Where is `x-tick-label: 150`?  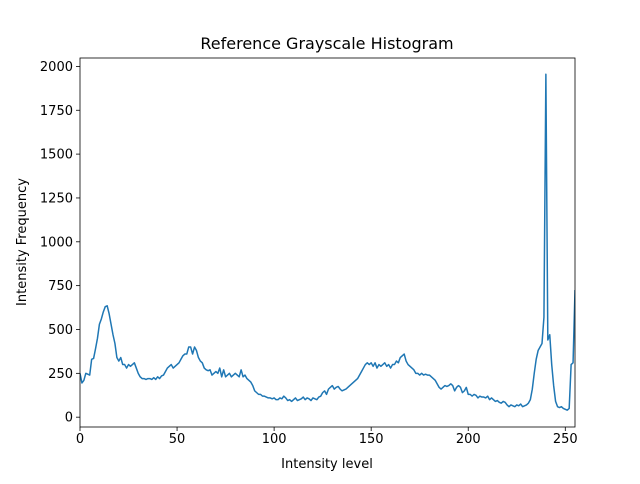 x-tick-label: 150 is located at coordinates (371, 439).